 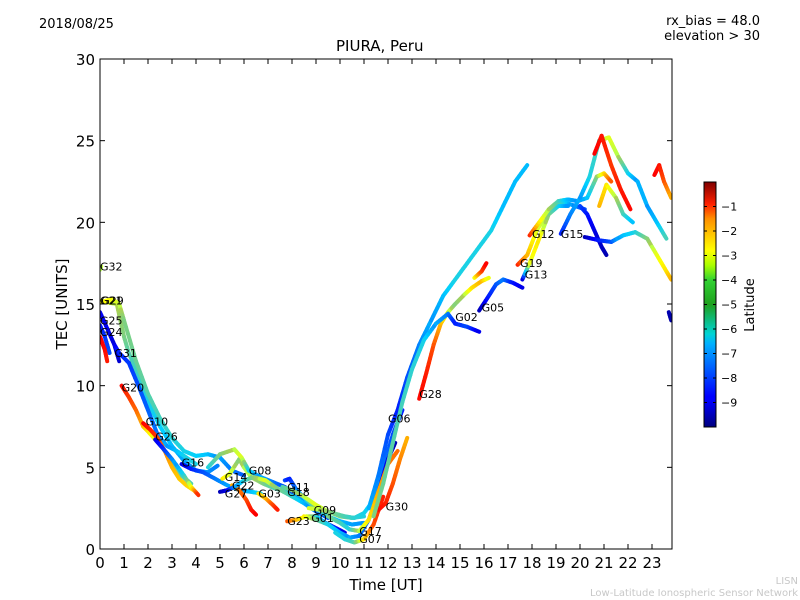 I want to click on trace-g02, so click(x=426, y=415).